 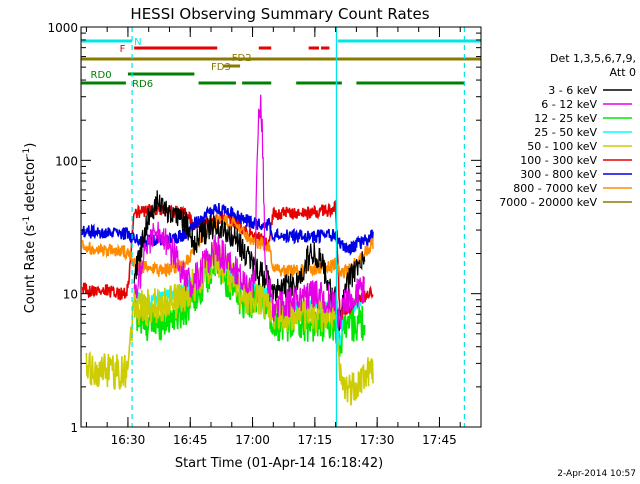 I want to click on x-tick-label: 17:45, so click(x=439, y=440).